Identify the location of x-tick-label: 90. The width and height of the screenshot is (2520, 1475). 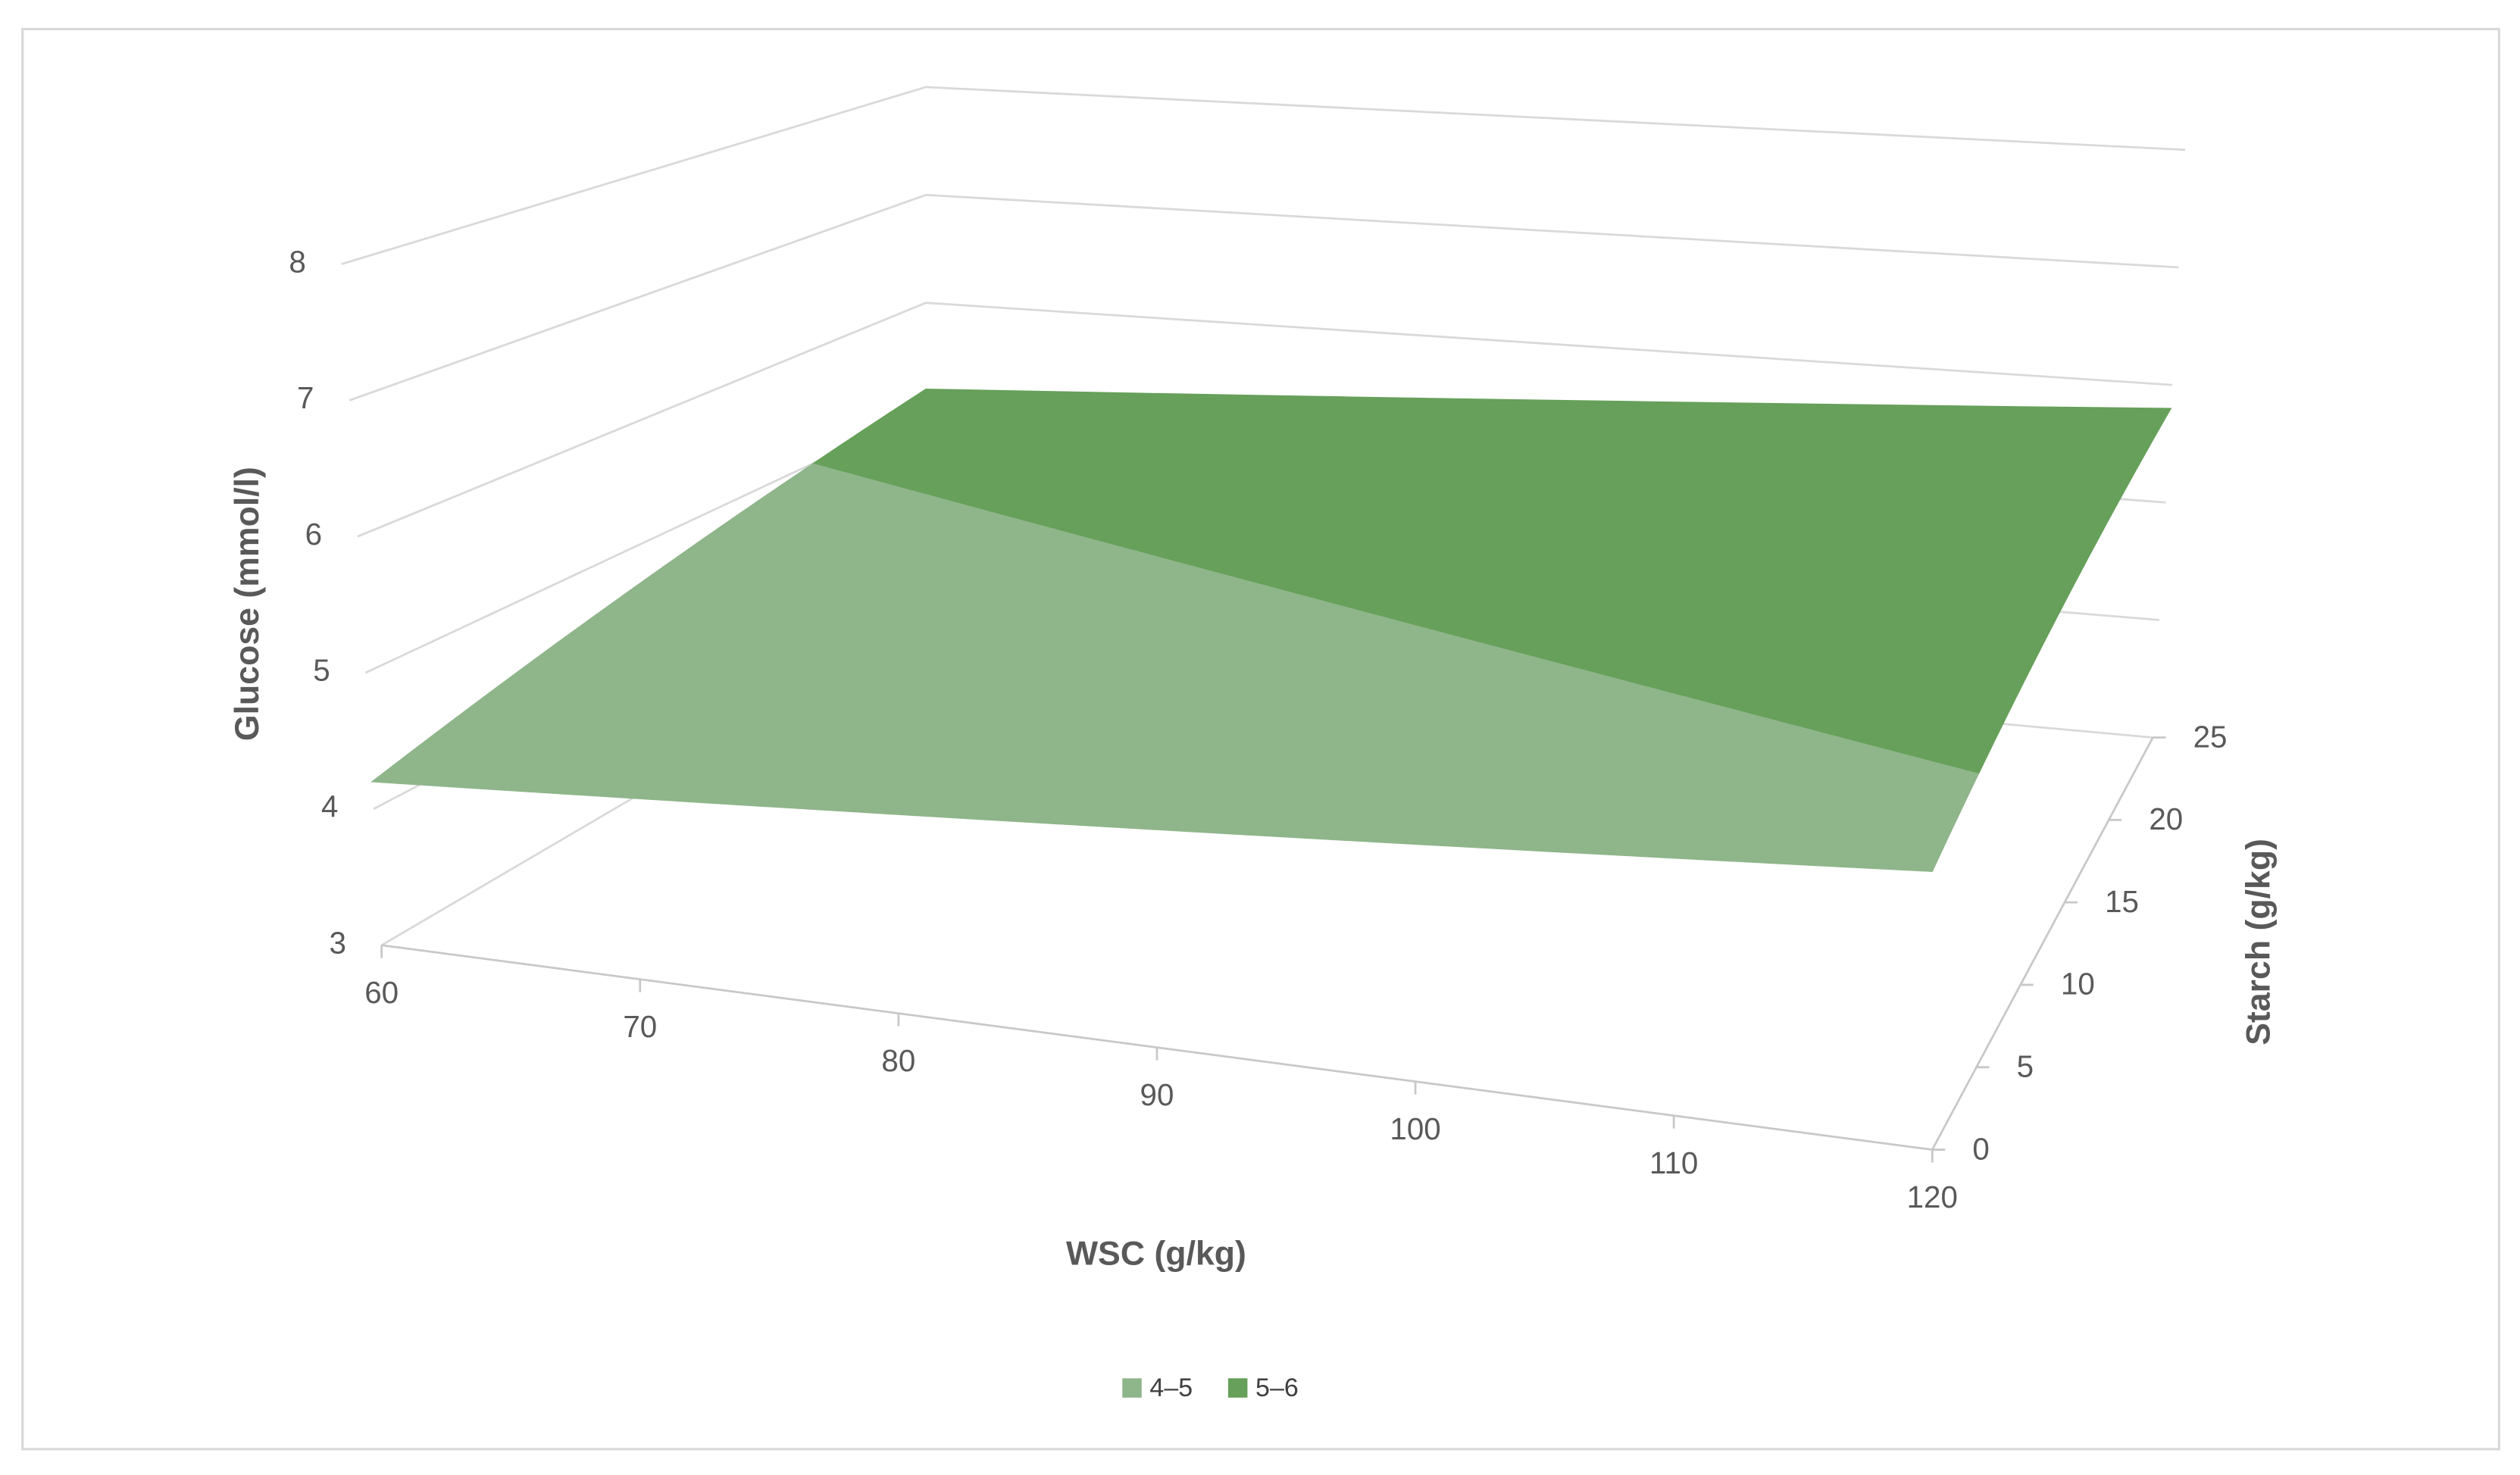
(1157, 1094).